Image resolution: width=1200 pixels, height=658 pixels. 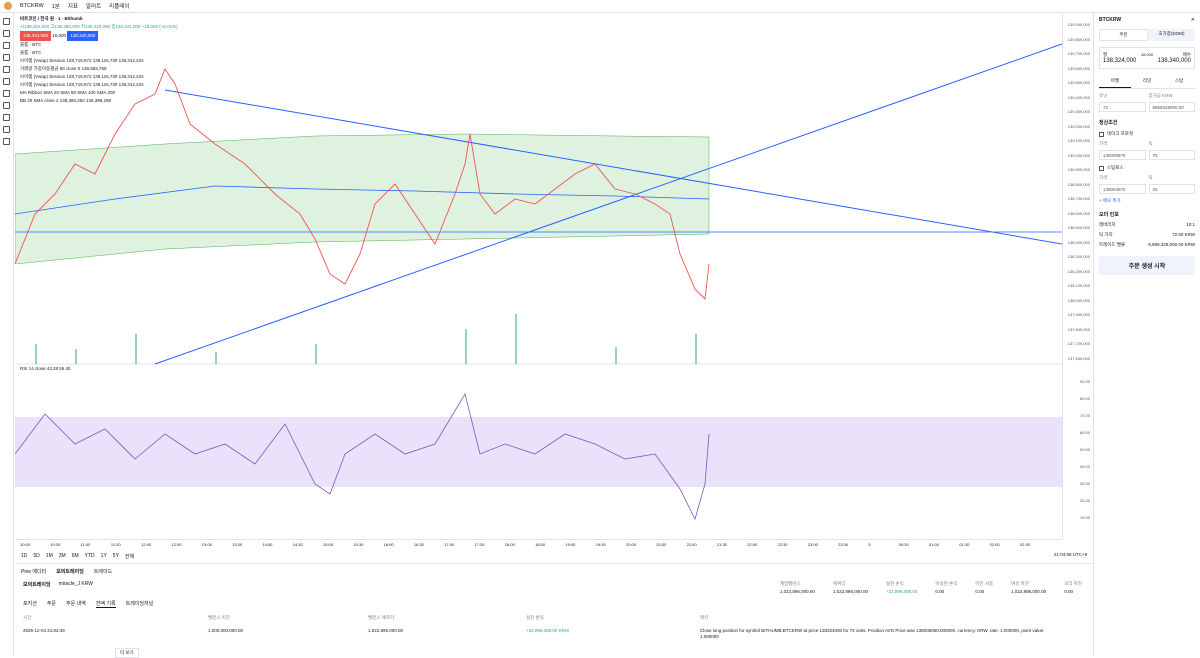 What do you see at coordinates (1073, 587) in the screenshot?
I see `stat-item: 오더 마진 0.00` at bounding box center [1073, 587].